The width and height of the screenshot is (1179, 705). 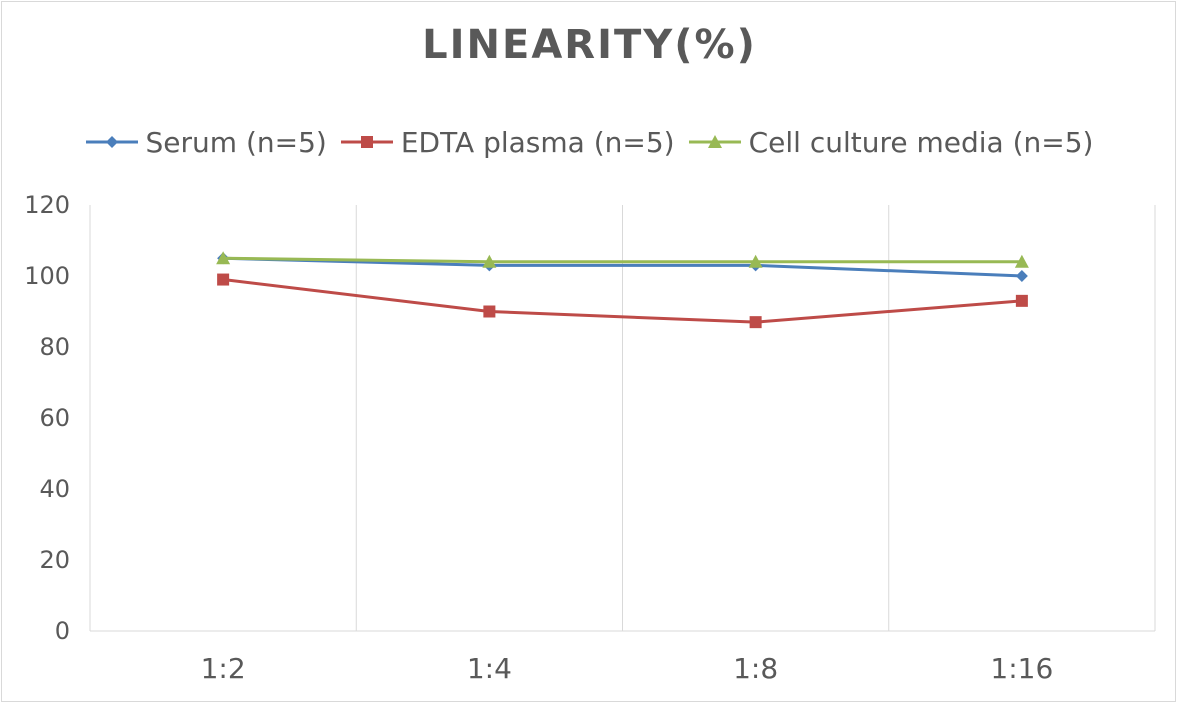 What do you see at coordinates (236, 142) in the screenshot?
I see `legend-label-serum: Serum (n=5)` at bounding box center [236, 142].